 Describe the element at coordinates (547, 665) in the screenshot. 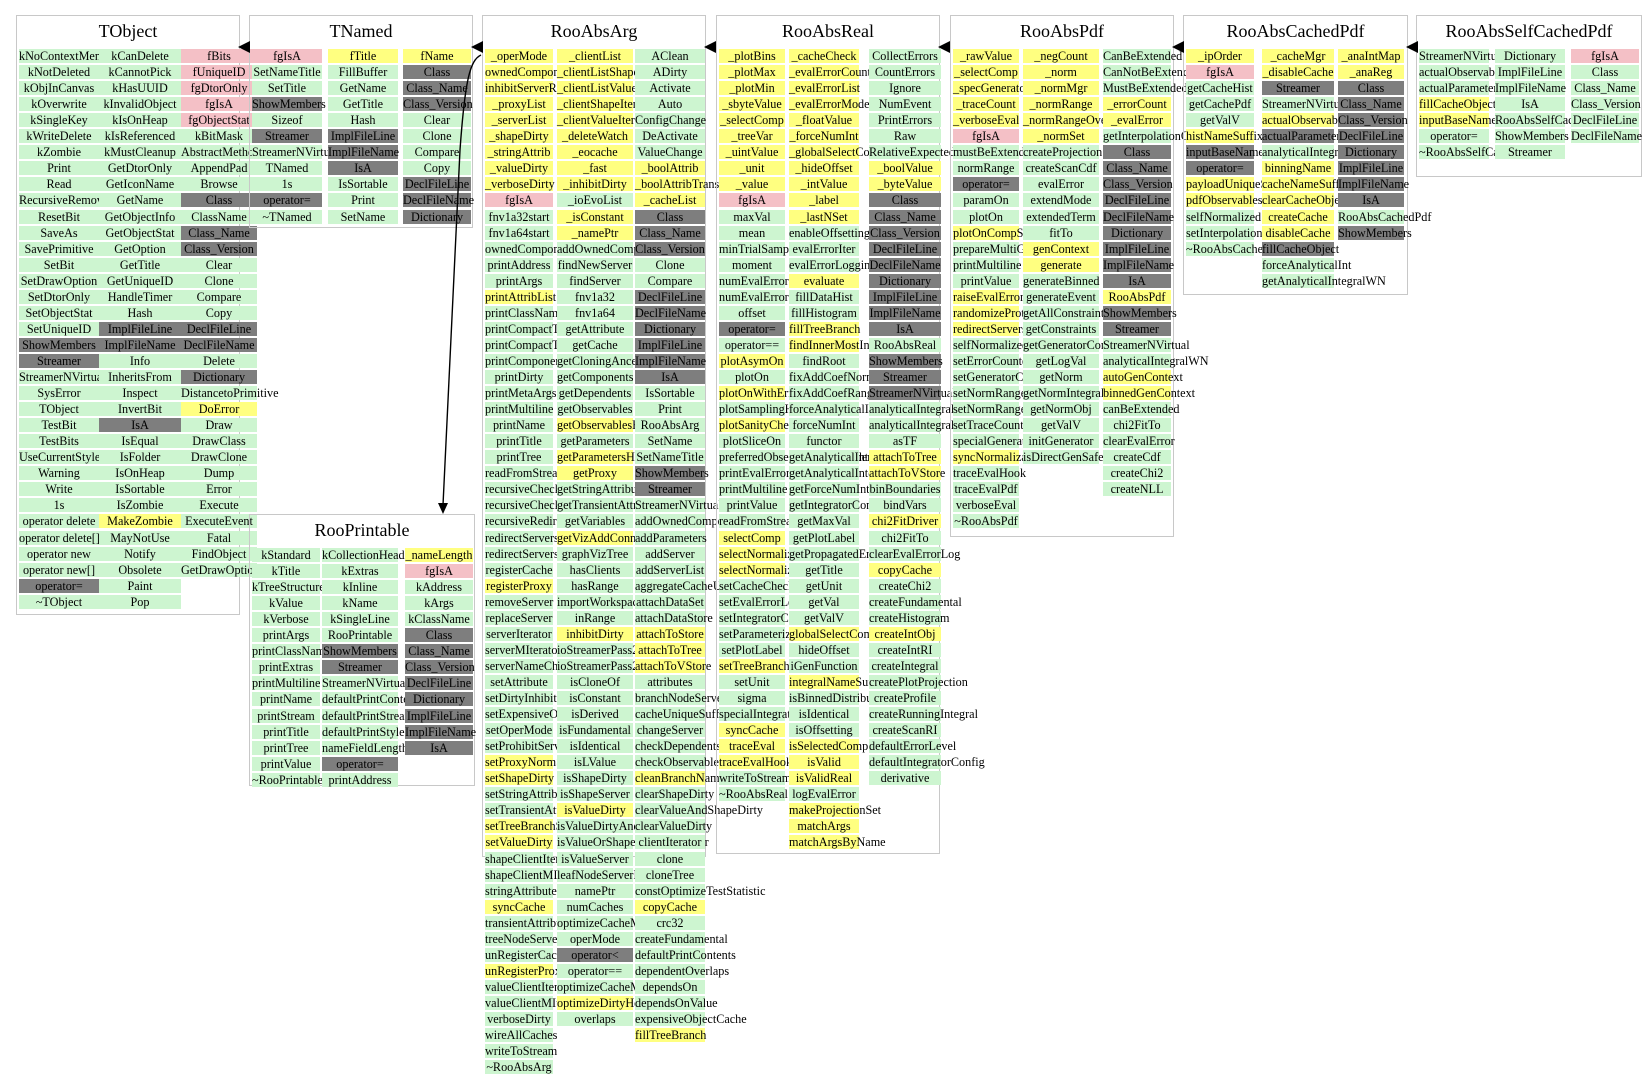

I see `member-cell: serverNameChangeHook` at that location.